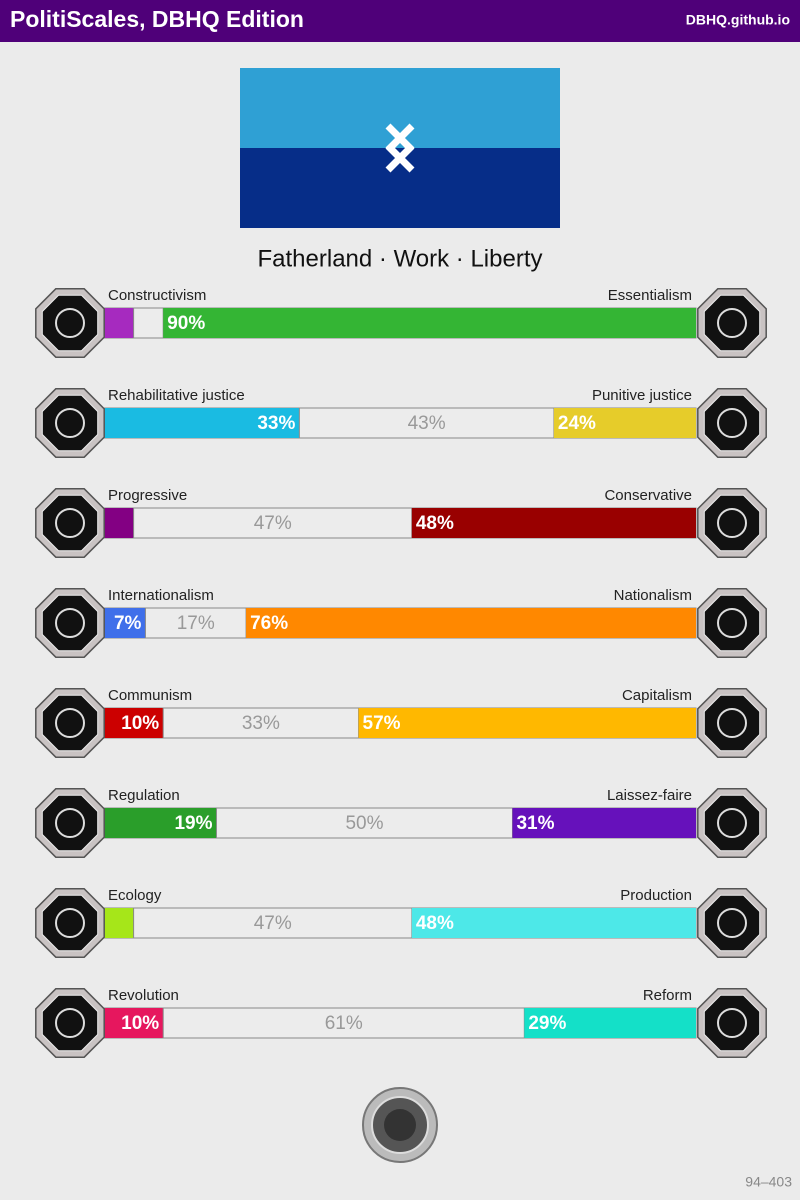  What do you see at coordinates (161, 595) in the screenshot?
I see `left-label: Internationalism` at bounding box center [161, 595].